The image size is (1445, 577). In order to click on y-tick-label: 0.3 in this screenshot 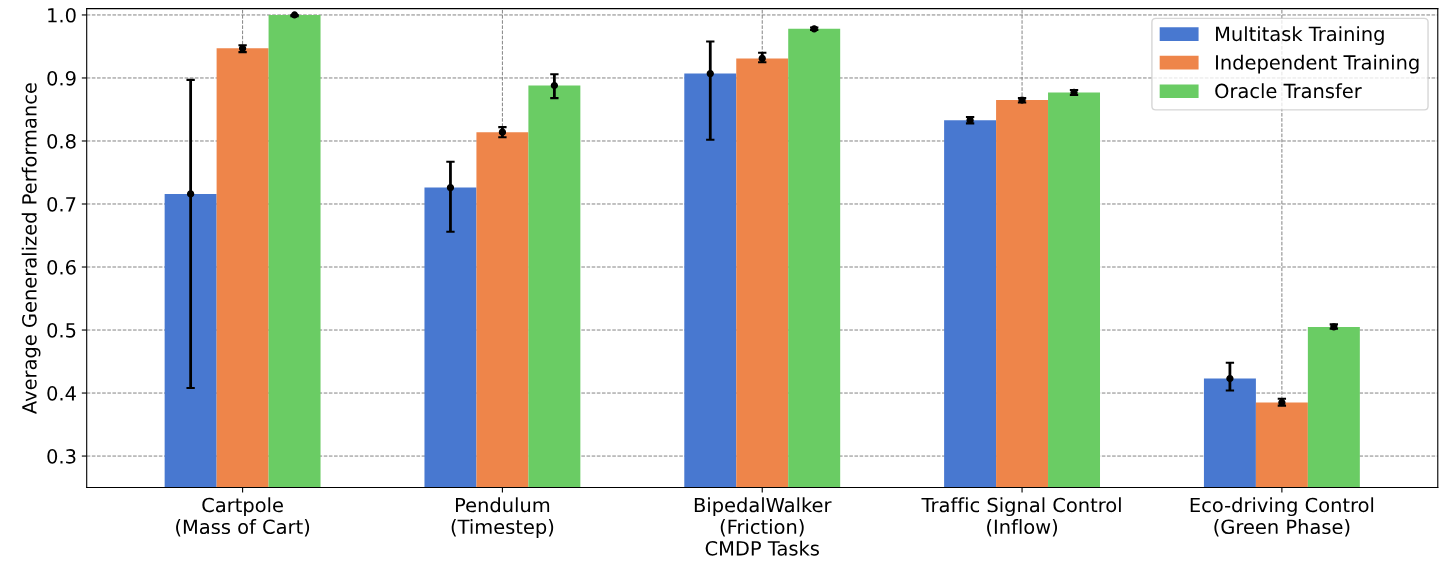, I will do `click(61, 456)`.